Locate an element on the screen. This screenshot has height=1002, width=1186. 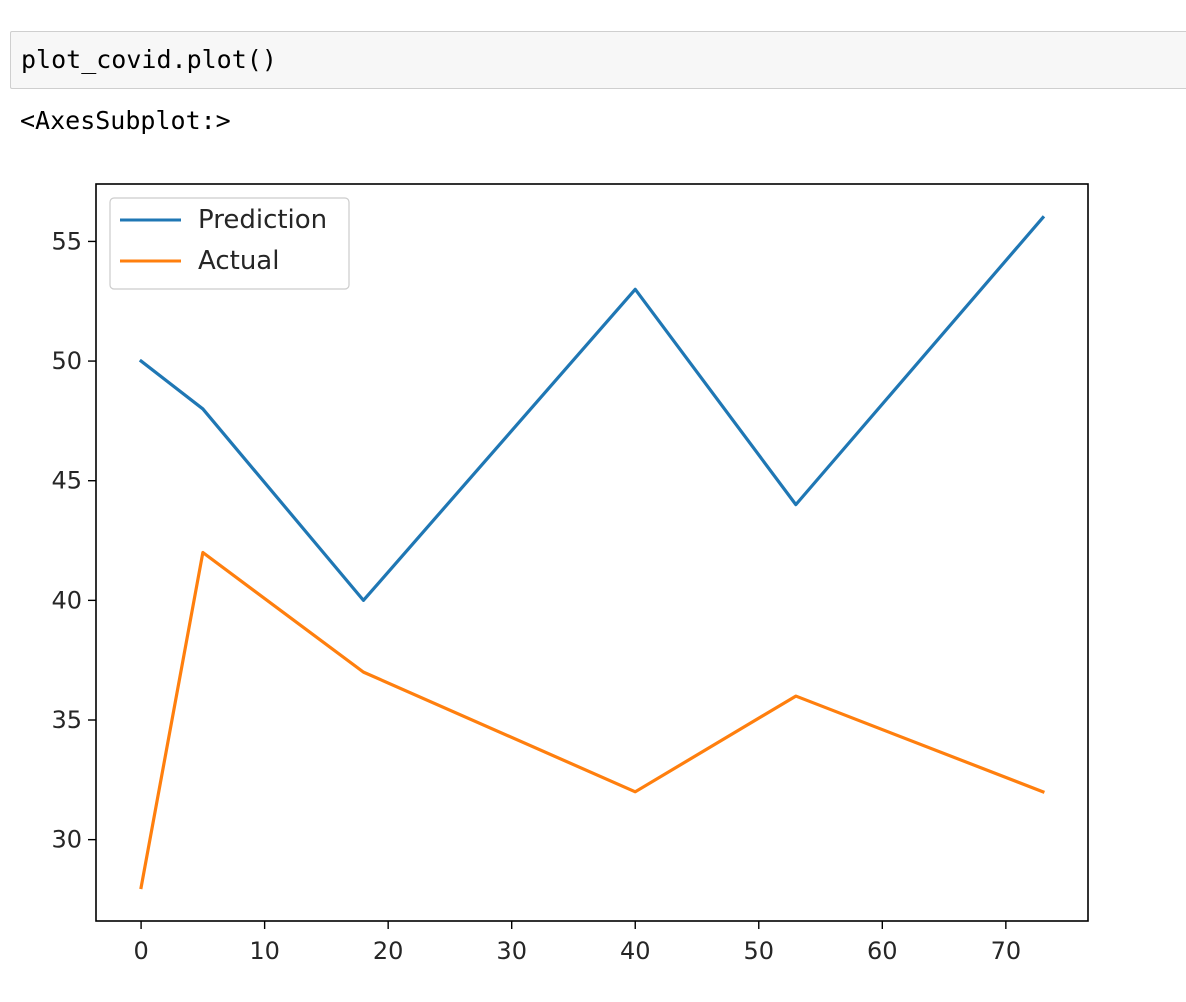
x-tick-label: 40 is located at coordinates (635, 951).